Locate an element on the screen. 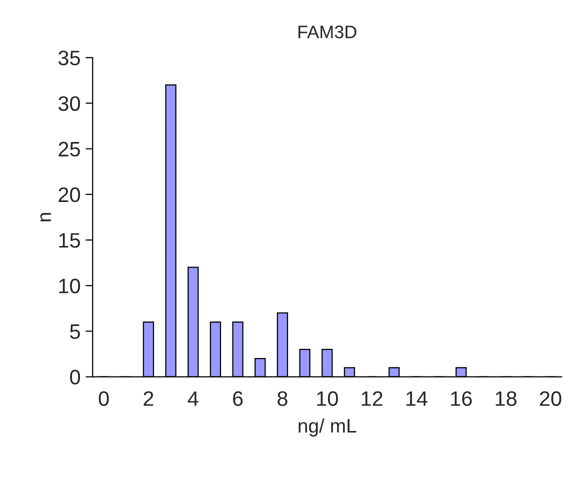 The width and height of the screenshot is (579, 480). y-tick-label: 25 is located at coordinates (69, 149).